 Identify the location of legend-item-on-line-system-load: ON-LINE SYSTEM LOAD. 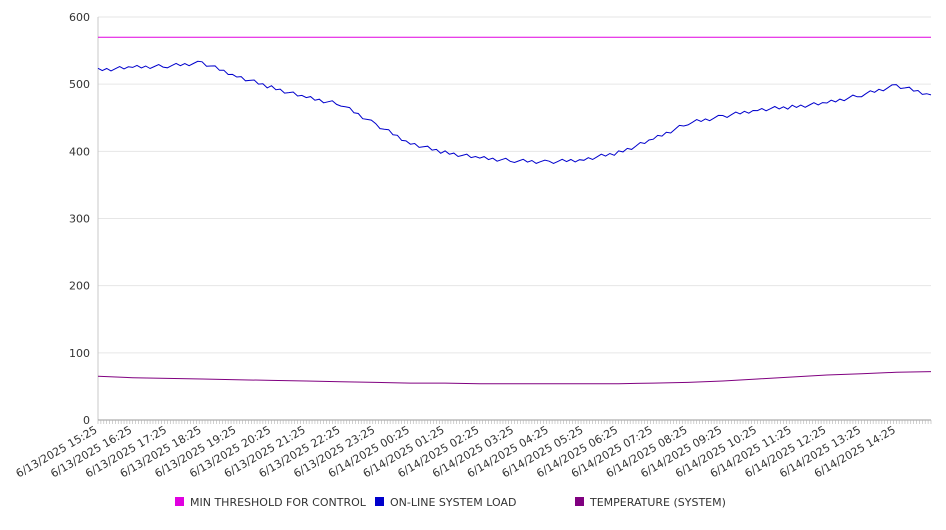
(445, 502).